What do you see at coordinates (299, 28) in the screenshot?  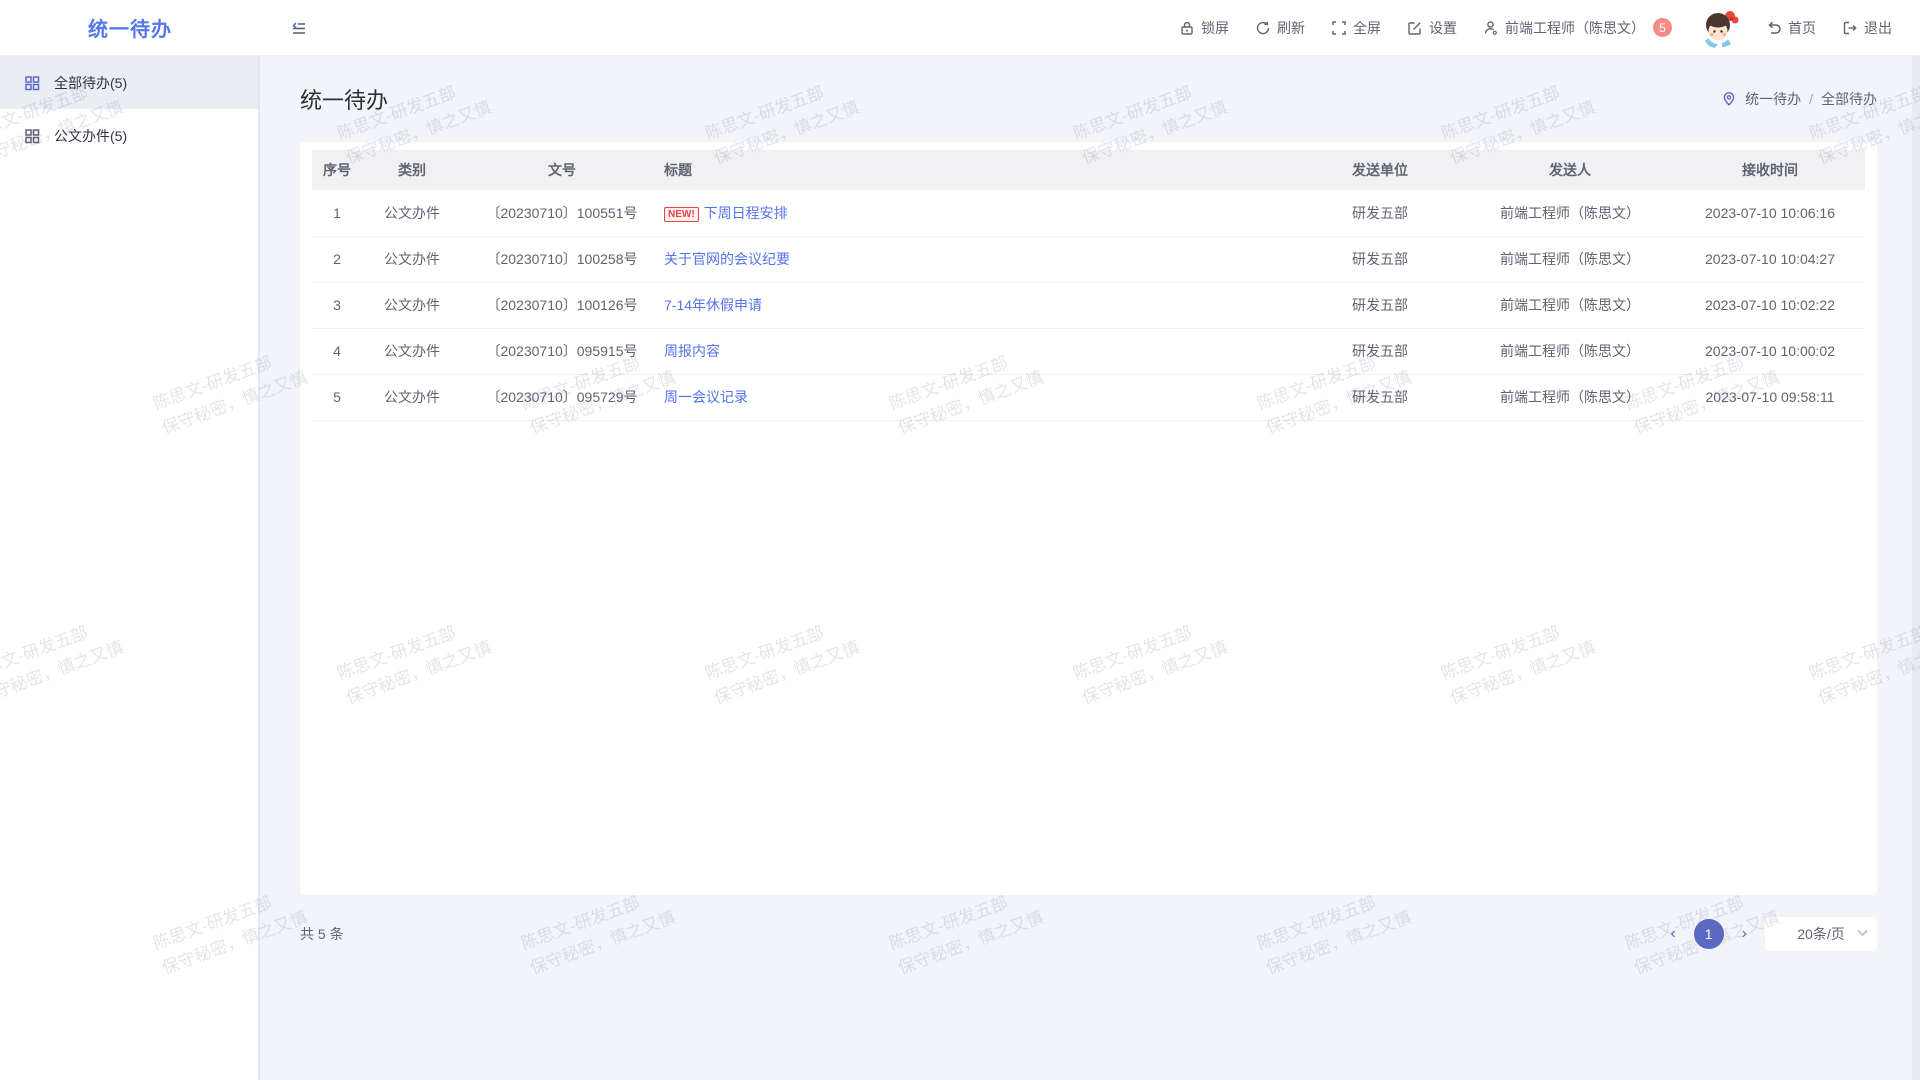 I see `menu-fold-button` at bounding box center [299, 28].